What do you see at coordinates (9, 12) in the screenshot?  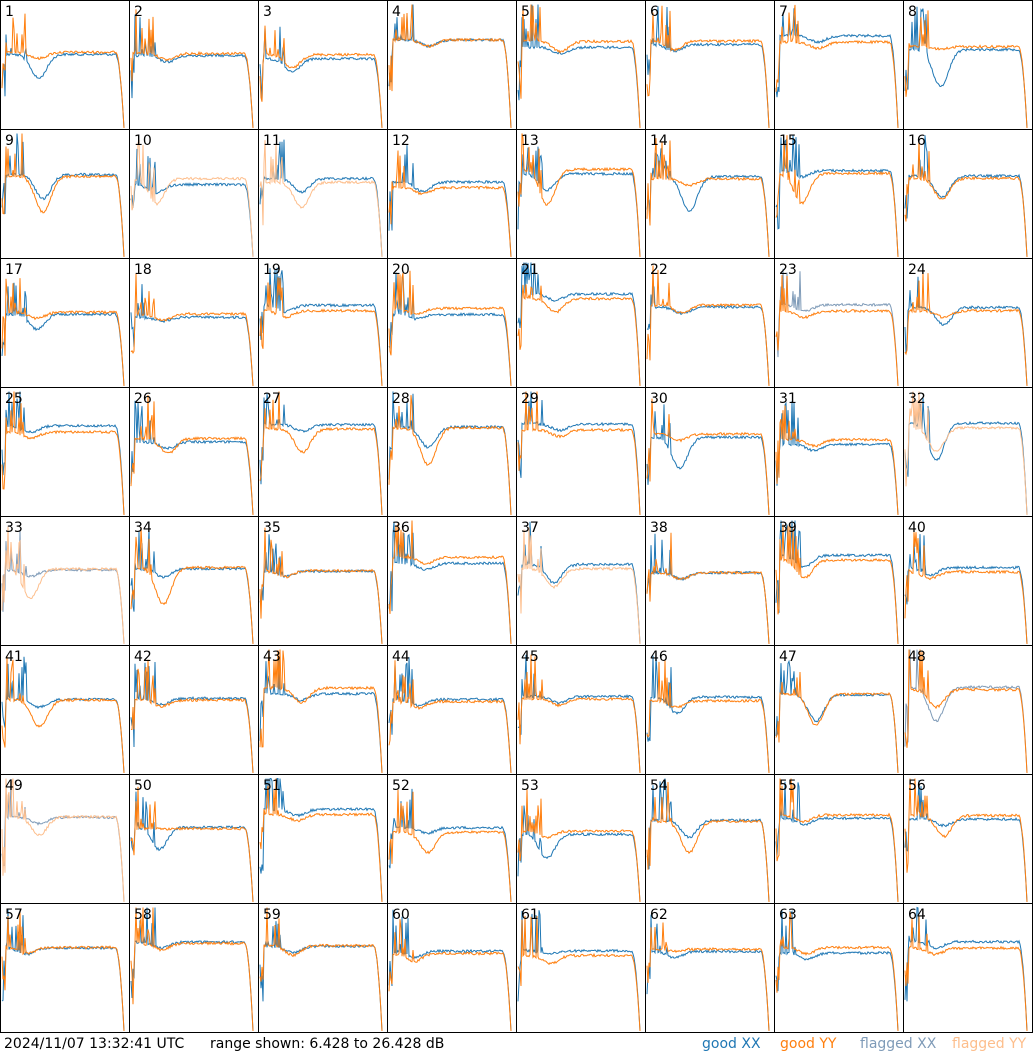 I see `panel-label: 1` at bounding box center [9, 12].